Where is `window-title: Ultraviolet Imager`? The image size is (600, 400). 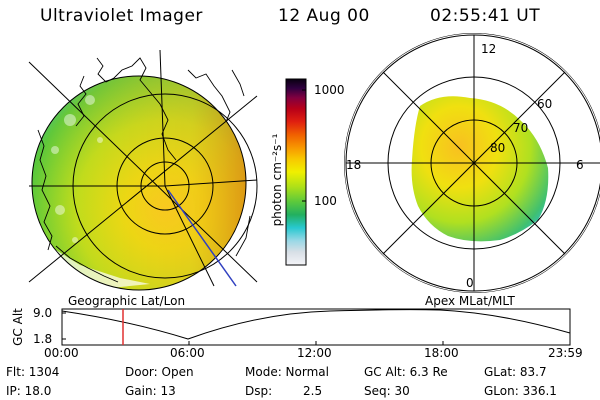 window-title: Ultraviolet Imager is located at coordinates (121, 16).